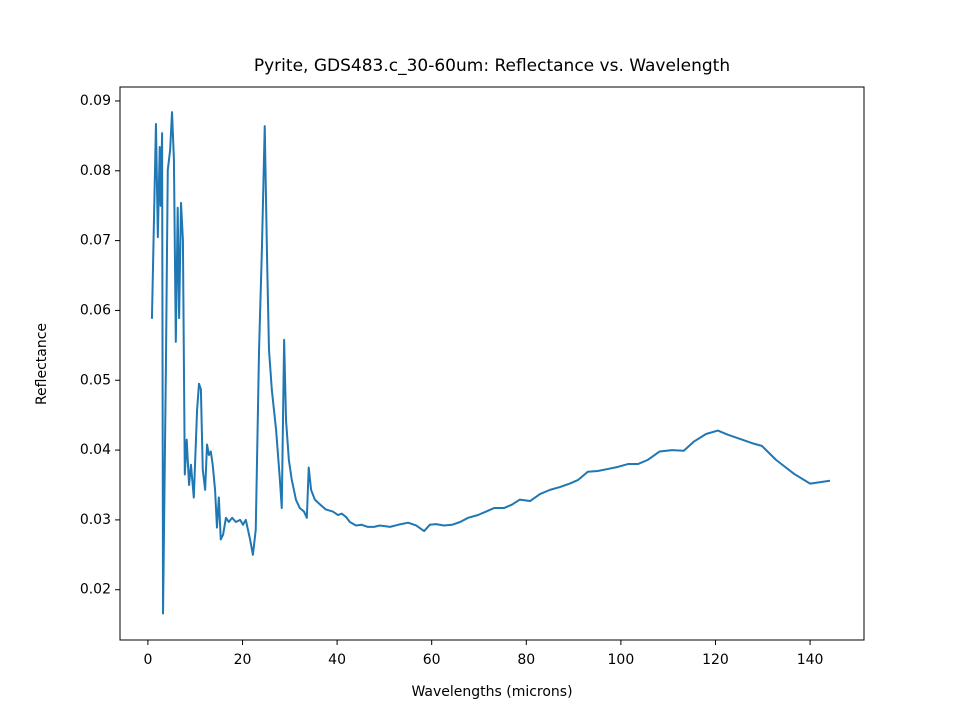 Image resolution: width=960 pixels, height=720 pixels. Describe the element at coordinates (621, 660) in the screenshot. I see `x-tick-label: 100` at that location.